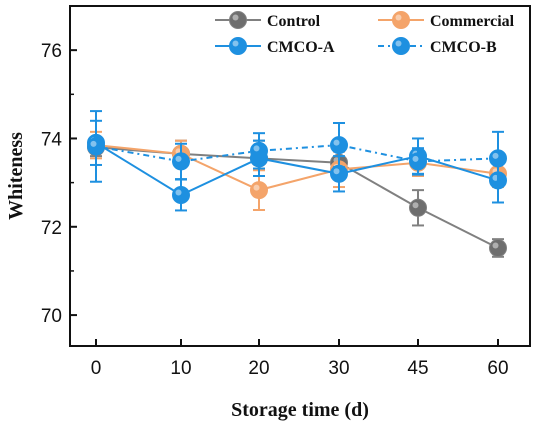 The width and height of the screenshot is (550, 430). I want to click on x-tick-label: 45, so click(417, 368).